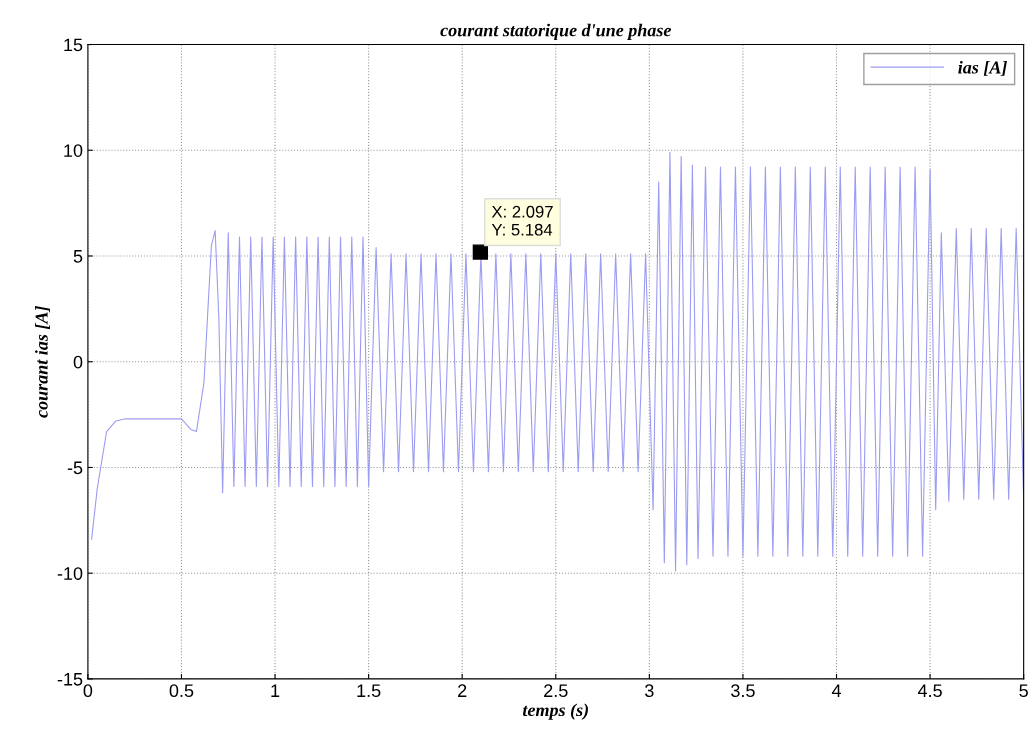  I want to click on x-tick-label: 3.5, so click(743, 691).